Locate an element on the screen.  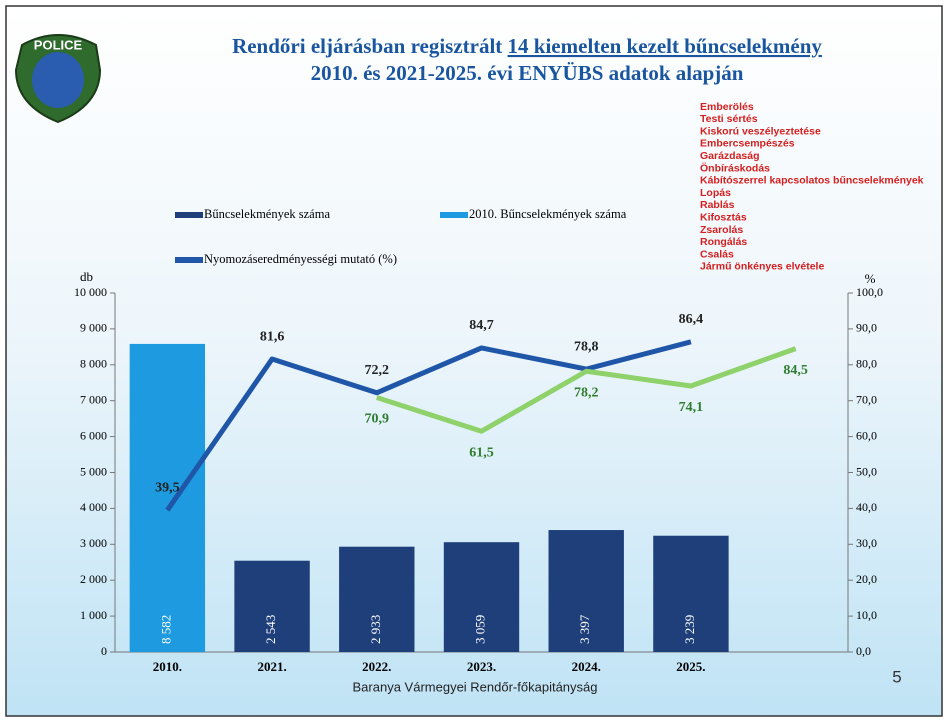
line-value-label: 78,2 is located at coordinates (586, 392).